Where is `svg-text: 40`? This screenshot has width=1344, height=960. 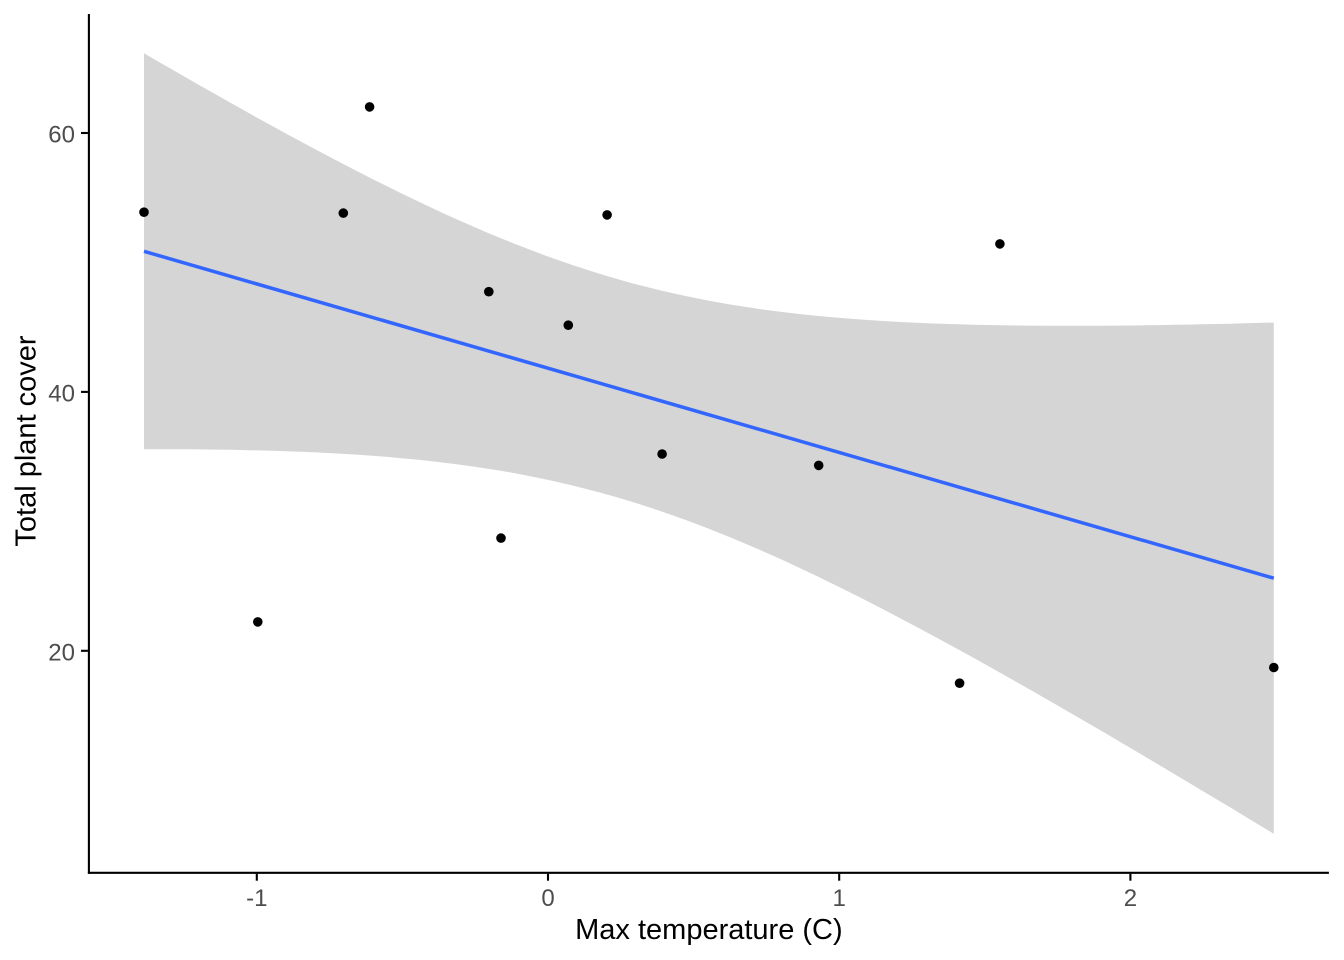 svg-text: 40 is located at coordinates (61, 394).